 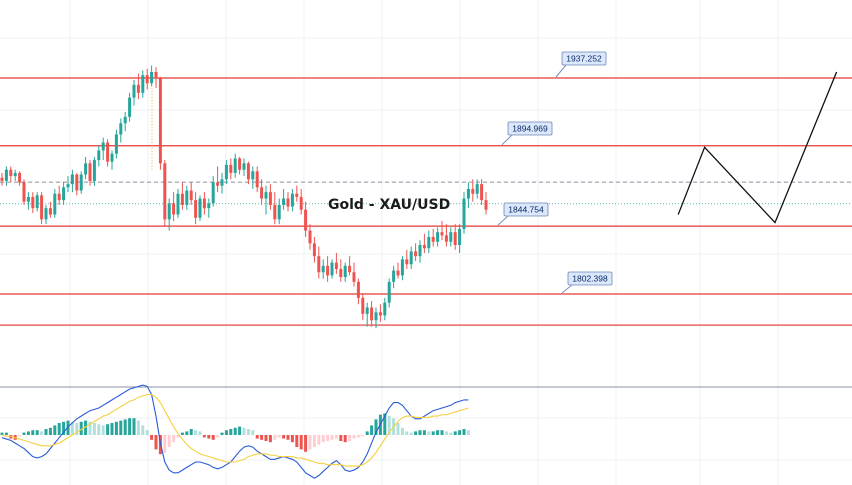 What do you see at coordinates (389, 205) in the screenshot?
I see `chart-title: Gold - XAU/USD` at bounding box center [389, 205].